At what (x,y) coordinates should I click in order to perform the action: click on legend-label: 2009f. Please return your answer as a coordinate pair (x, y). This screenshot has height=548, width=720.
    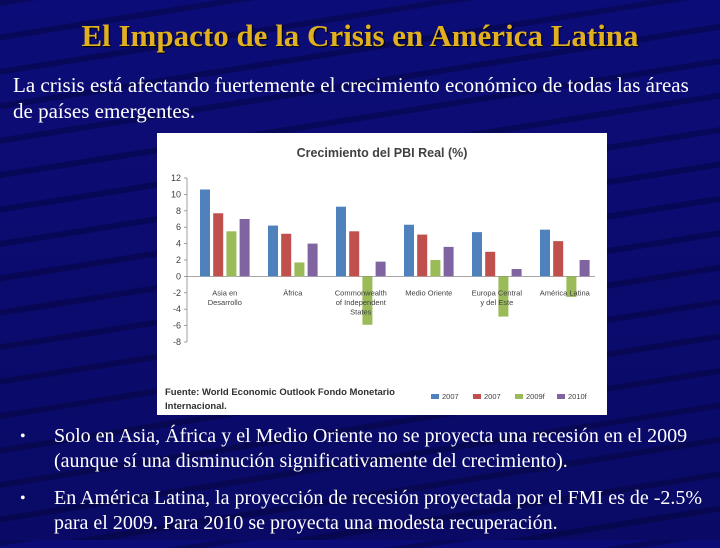
    Looking at the image, I should click on (536, 396).